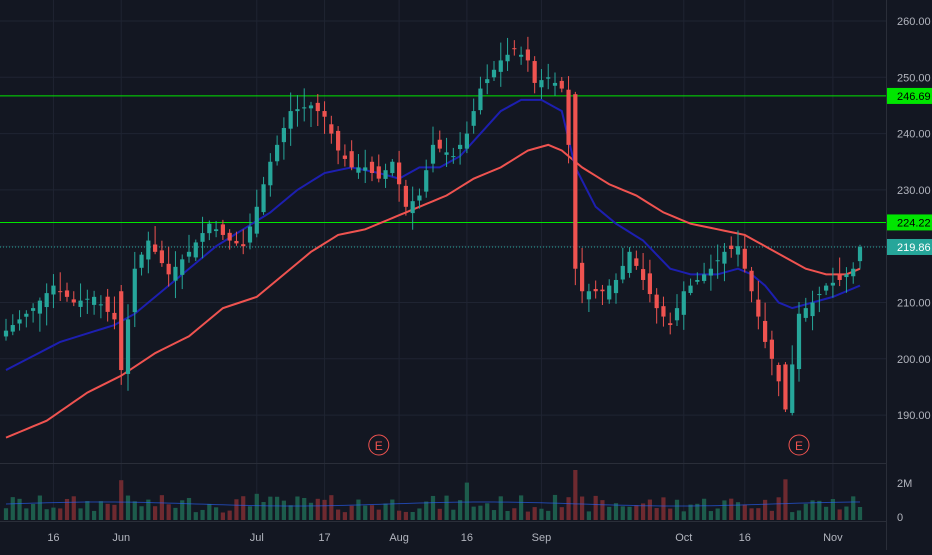  What do you see at coordinates (914, 191) in the screenshot?
I see `price-tick-label: 230.00` at bounding box center [914, 191].